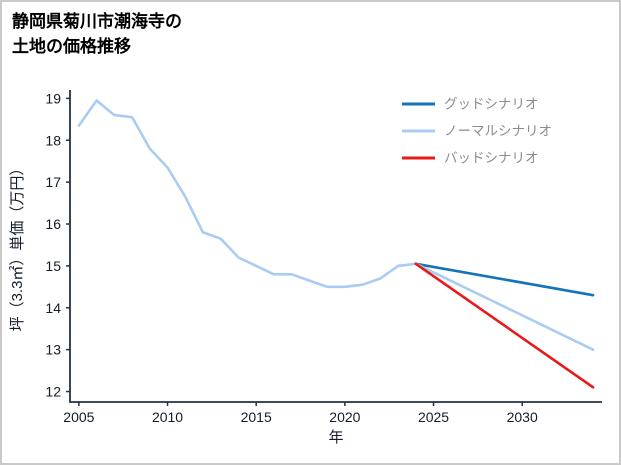  Describe the element at coordinates (78, 417) in the screenshot. I see `x-tick-label: 2005` at that location.